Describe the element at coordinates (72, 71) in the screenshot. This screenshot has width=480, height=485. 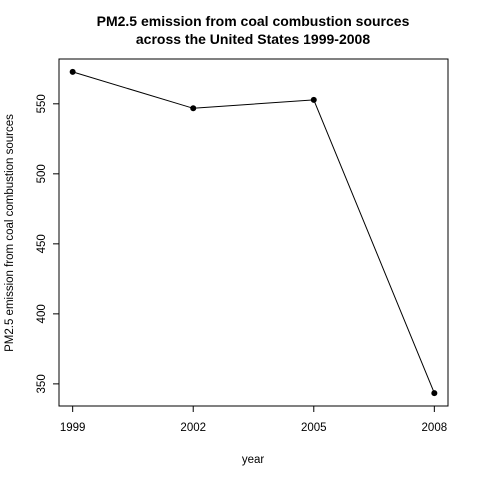
I see `data-point-1999` at that location.